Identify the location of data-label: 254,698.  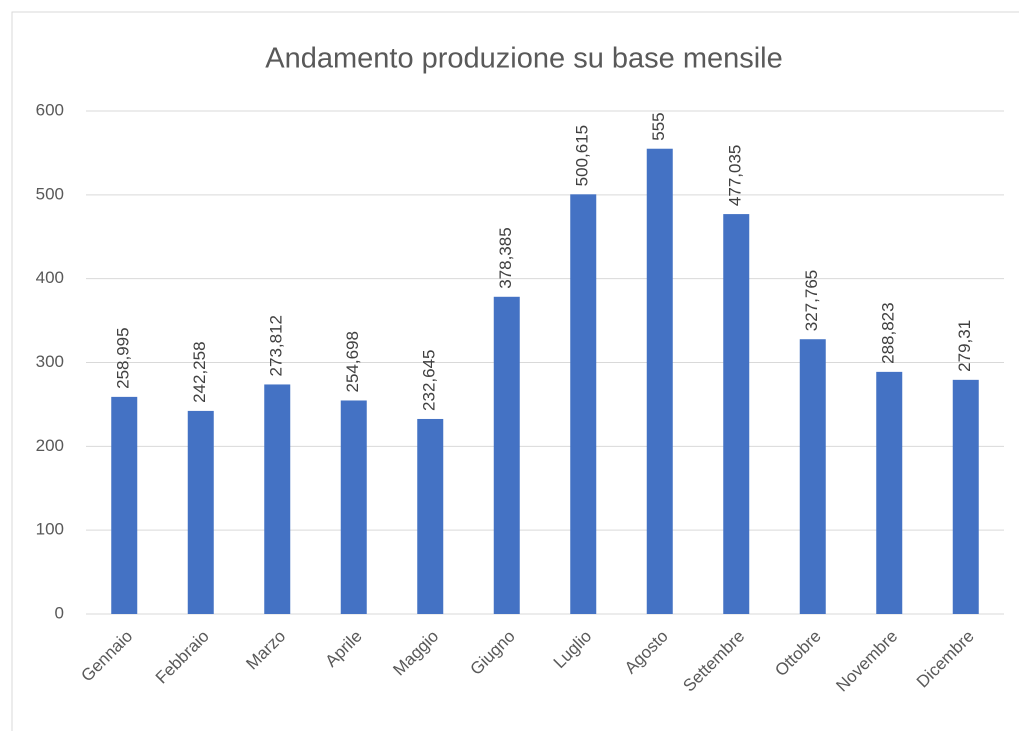
(352, 361).